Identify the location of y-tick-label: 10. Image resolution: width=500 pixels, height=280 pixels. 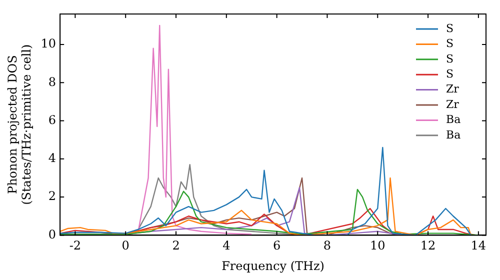
(48, 43).